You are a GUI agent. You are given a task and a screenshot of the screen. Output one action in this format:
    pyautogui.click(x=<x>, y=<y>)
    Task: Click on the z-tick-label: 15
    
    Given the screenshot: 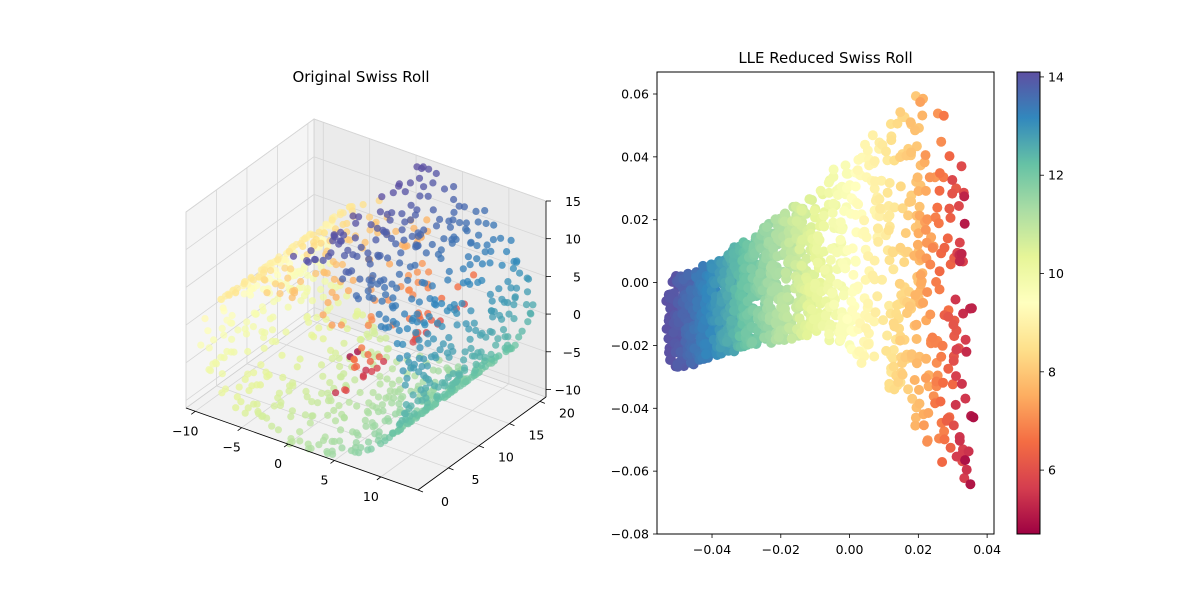 What is the action you would take?
    pyautogui.click(x=573, y=201)
    